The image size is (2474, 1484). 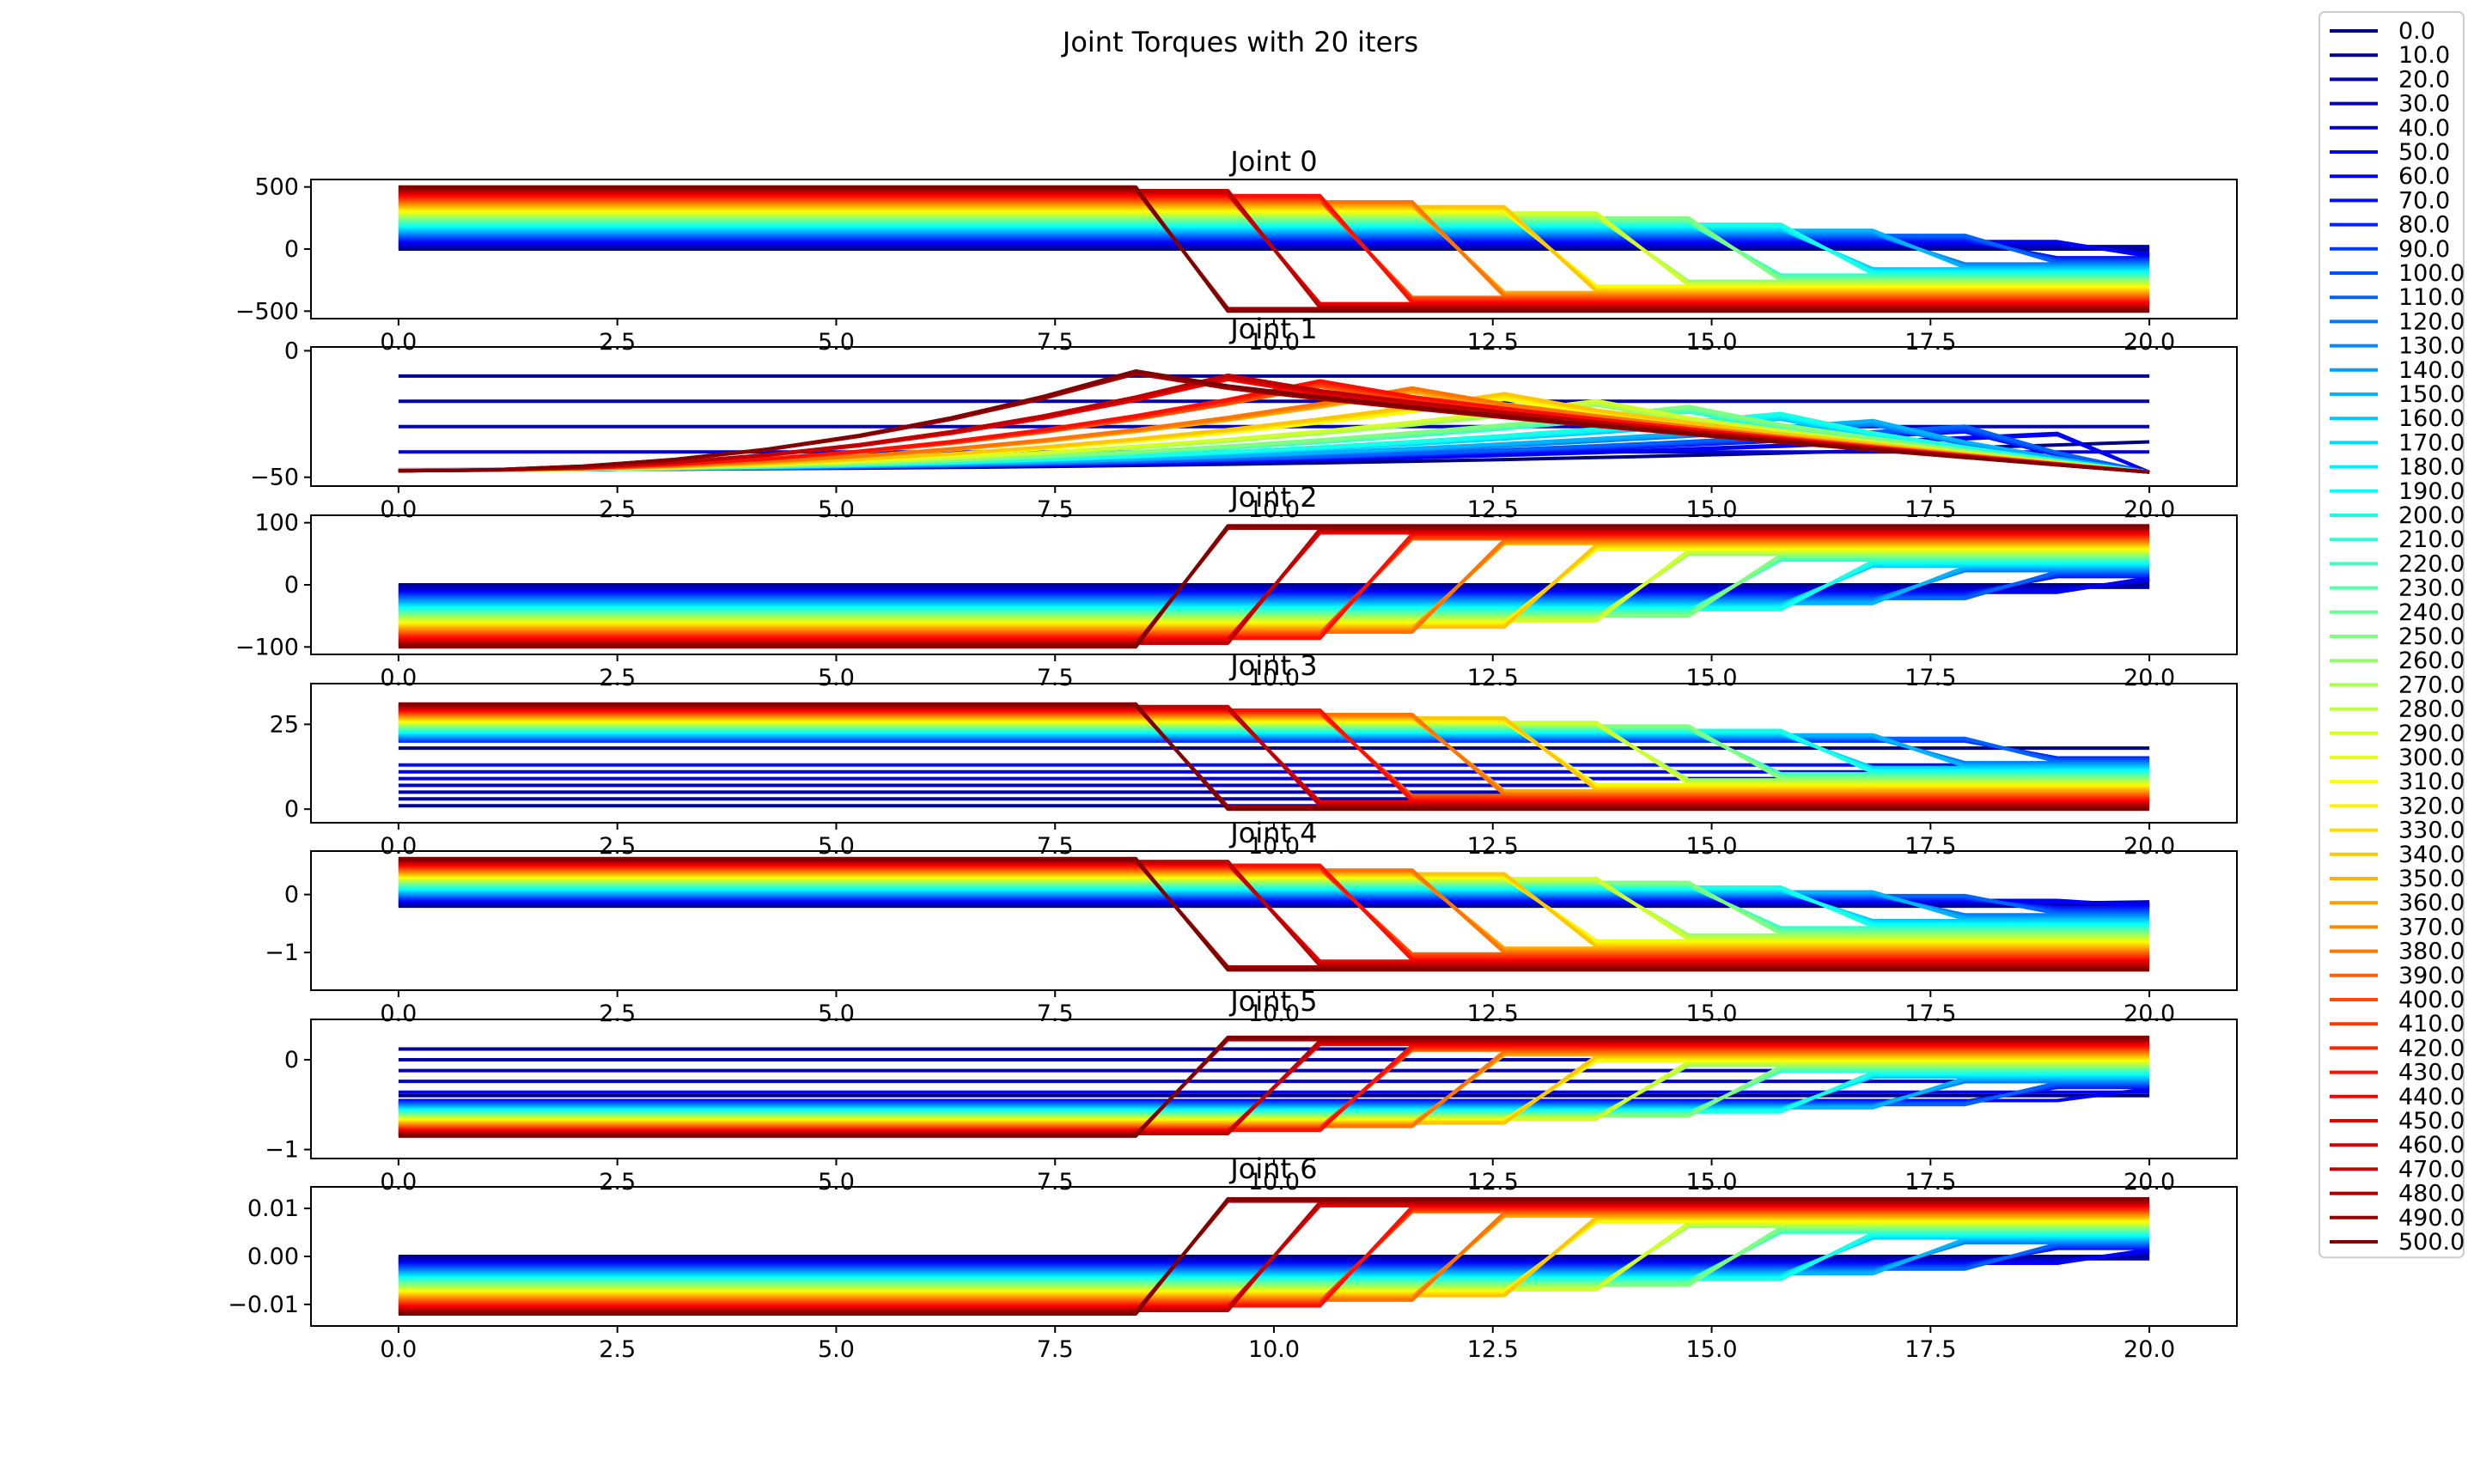 I want to click on legend-label-200.0: 200.0, so click(x=2431, y=515).